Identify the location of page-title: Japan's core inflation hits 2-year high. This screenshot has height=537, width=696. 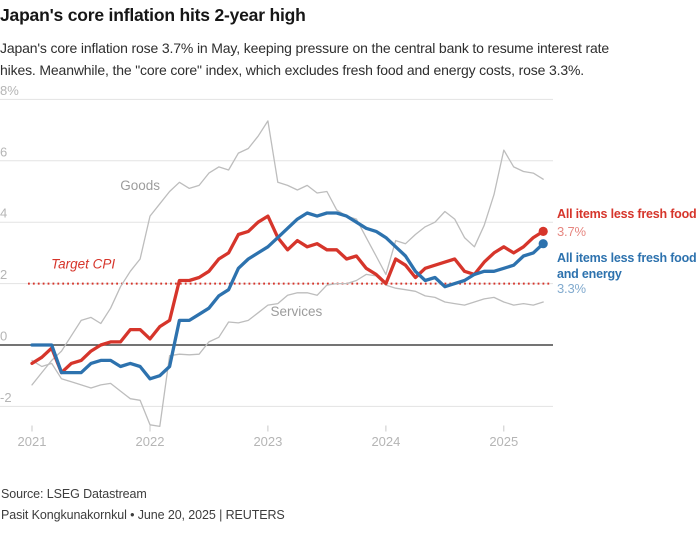
(153, 15).